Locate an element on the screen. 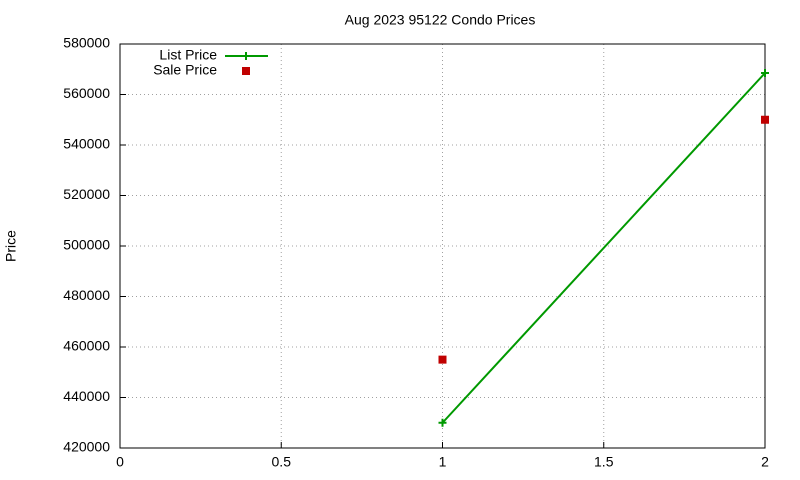 The height and width of the screenshot is (480, 800). x-tick-label: 0 is located at coordinates (120, 462).